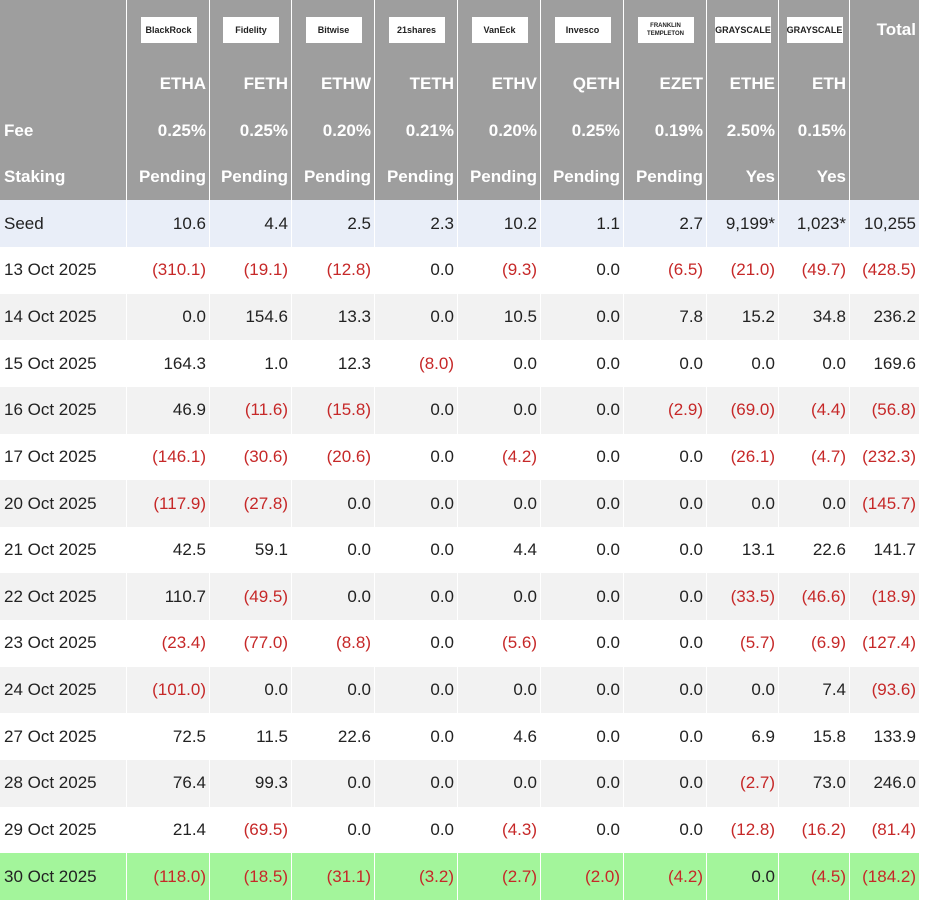  What do you see at coordinates (333, 363) in the screenshot?
I see `cell-value: 12.3` at bounding box center [333, 363].